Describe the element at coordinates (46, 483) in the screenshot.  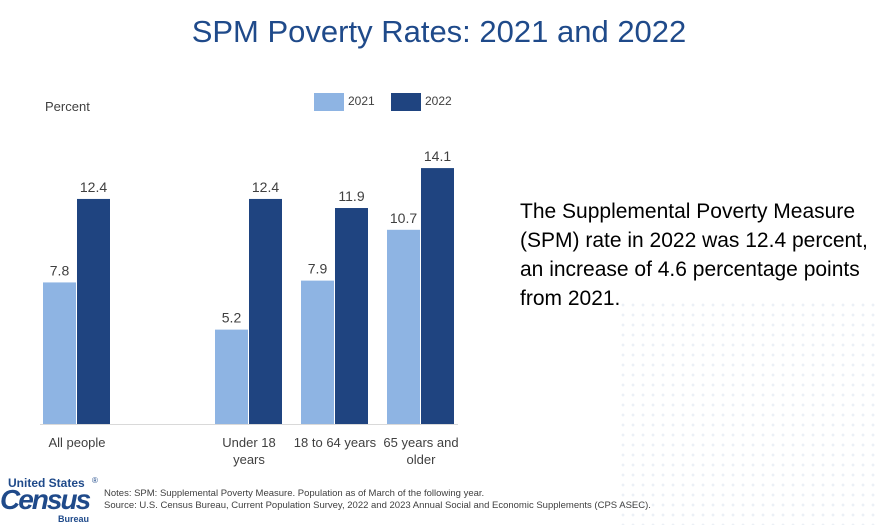
I see `logo-united-states: United States` at that location.